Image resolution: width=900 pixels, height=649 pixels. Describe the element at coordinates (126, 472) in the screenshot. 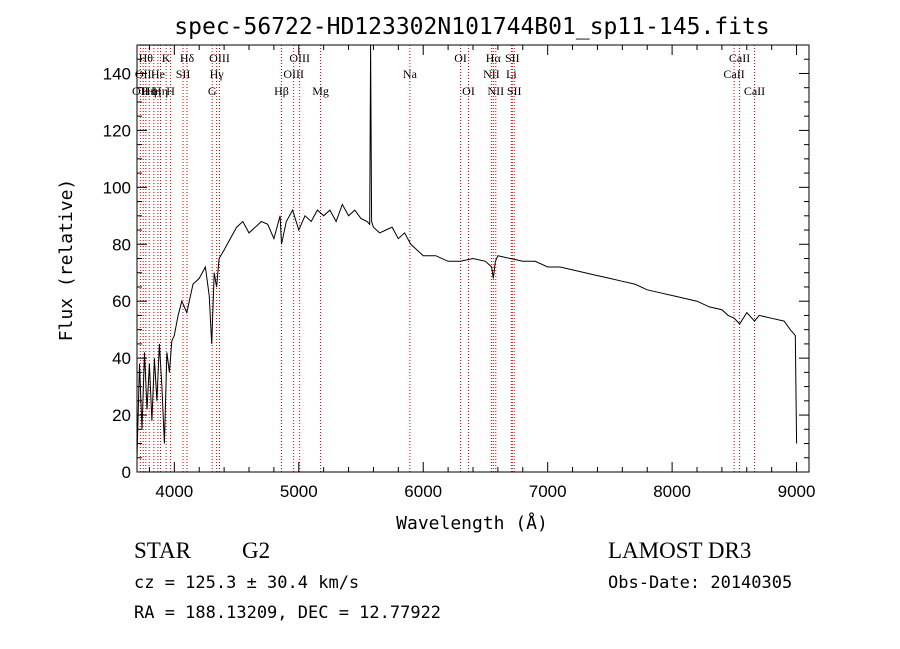

I see `y-tick-label-0: 0` at that location.